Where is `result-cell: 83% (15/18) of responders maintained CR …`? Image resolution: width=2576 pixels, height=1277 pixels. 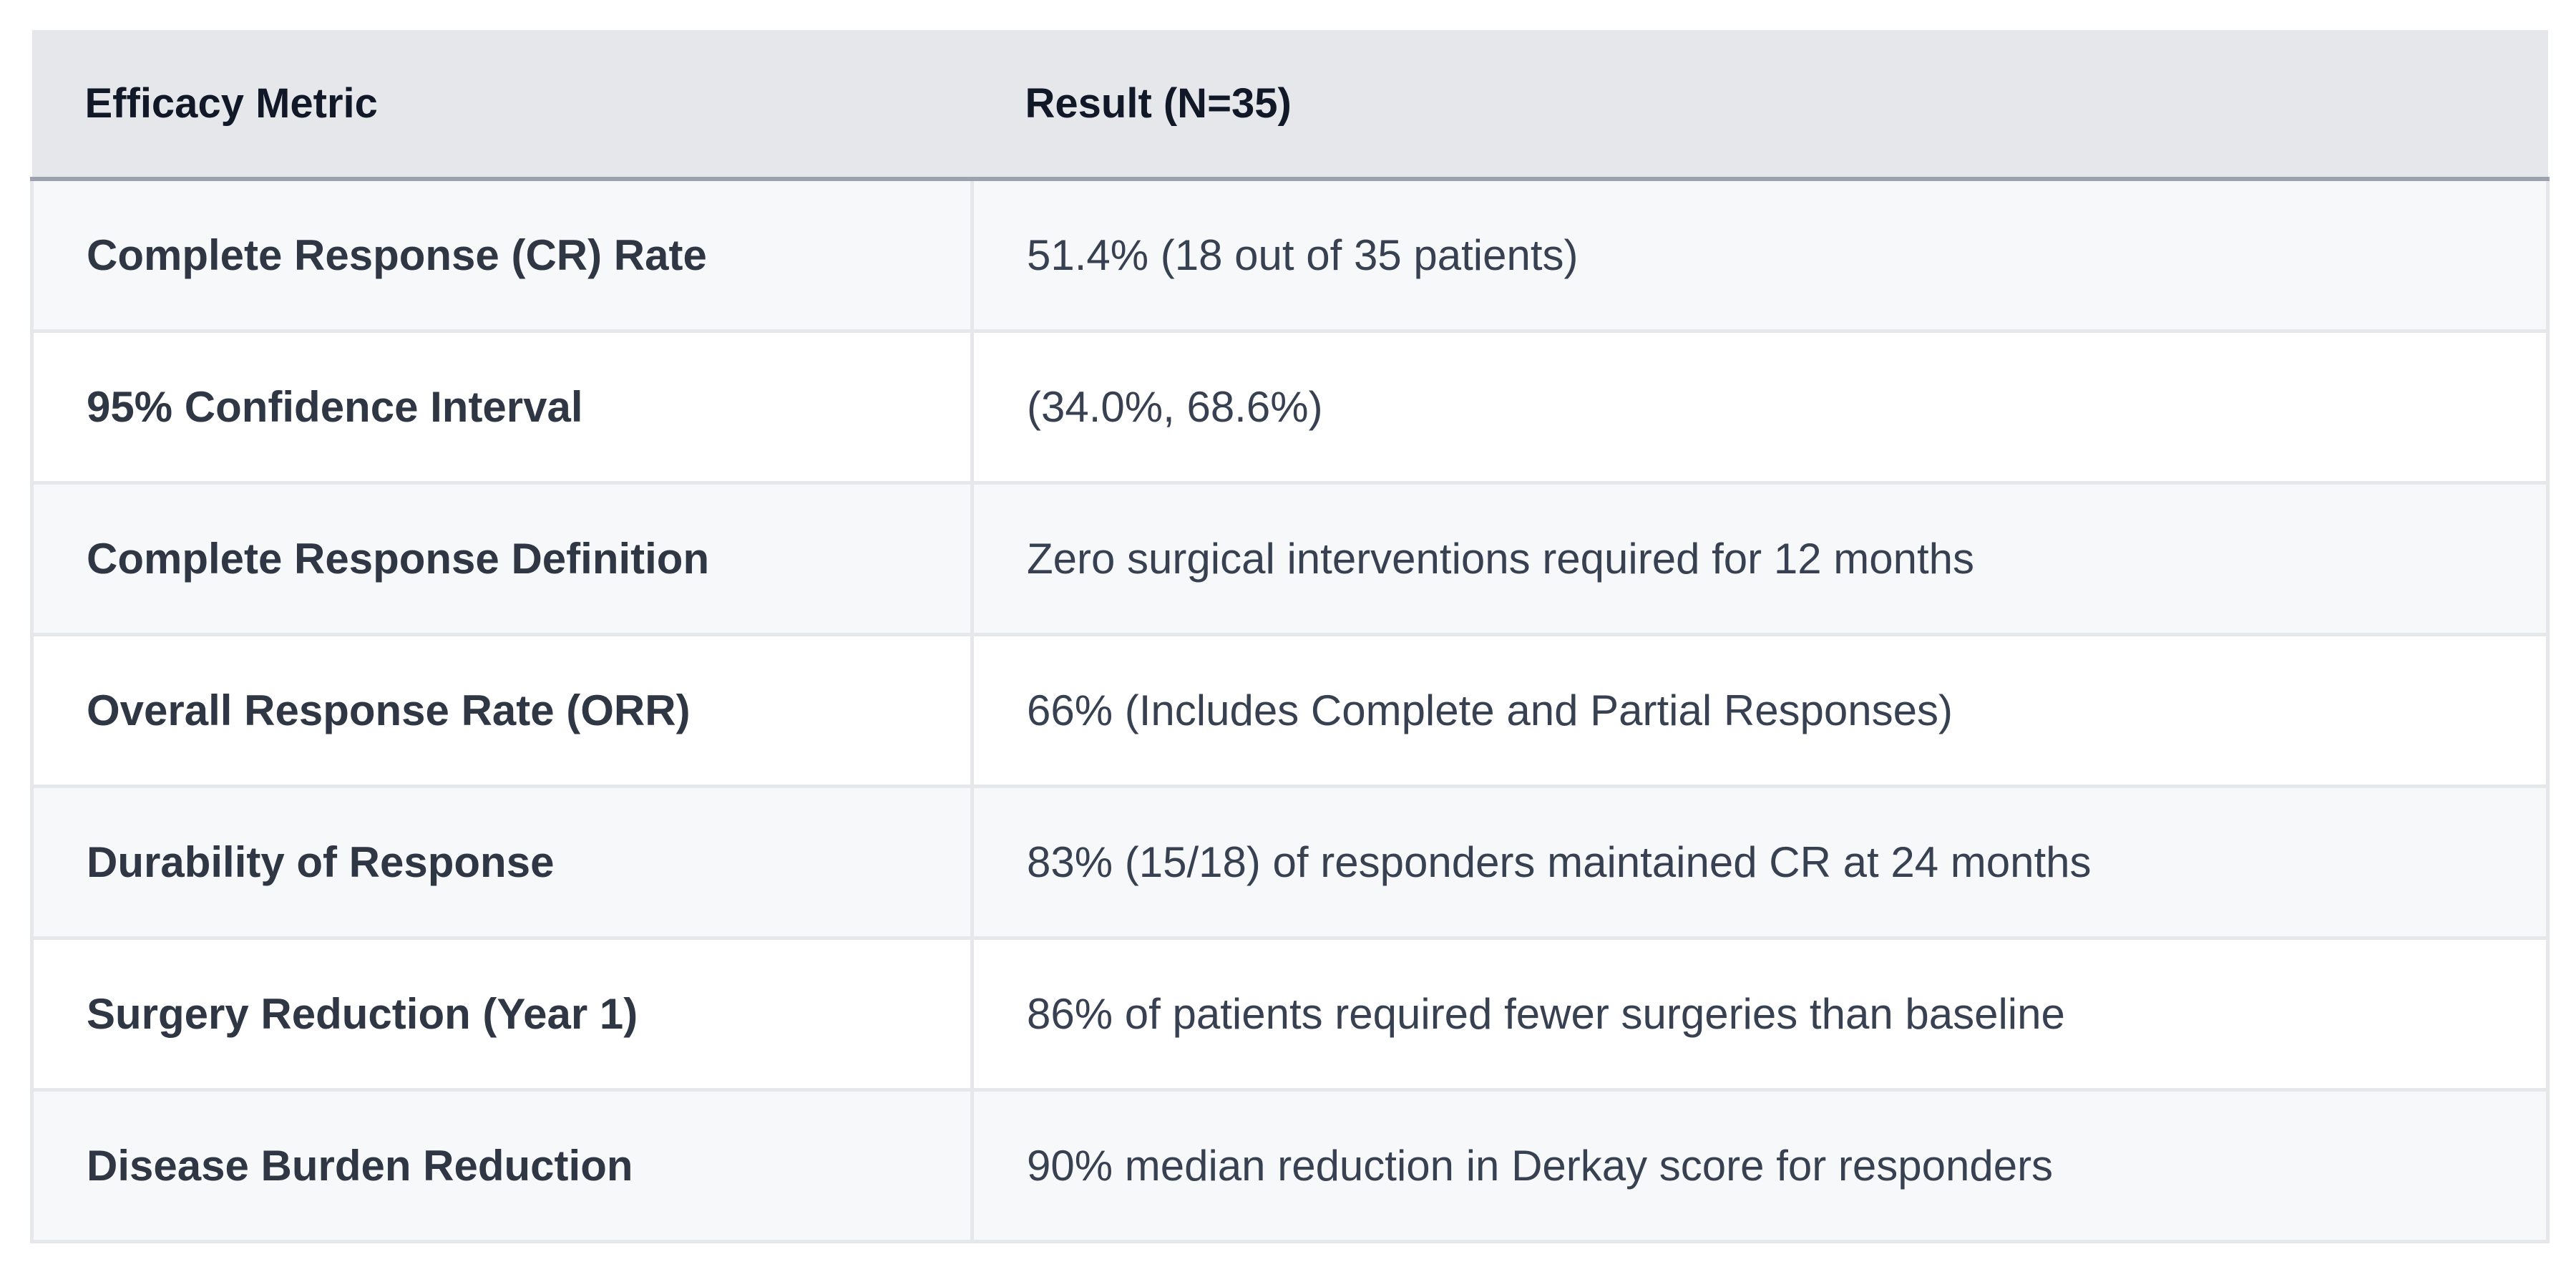
result-cell: 83% (15/18) of responders maintained CR … is located at coordinates (1760, 863).